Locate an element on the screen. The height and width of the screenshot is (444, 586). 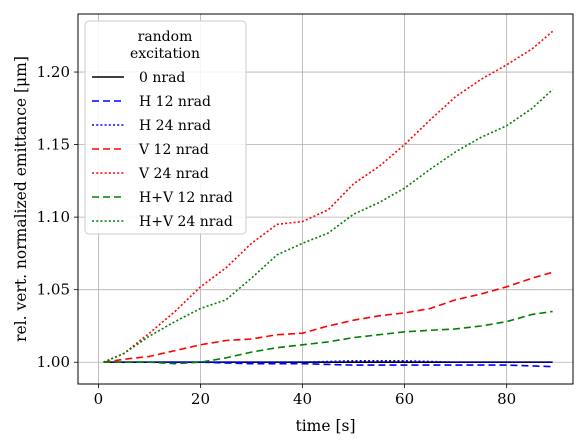
y-tick-label: 1.15 is located at coordinates (53, 145).